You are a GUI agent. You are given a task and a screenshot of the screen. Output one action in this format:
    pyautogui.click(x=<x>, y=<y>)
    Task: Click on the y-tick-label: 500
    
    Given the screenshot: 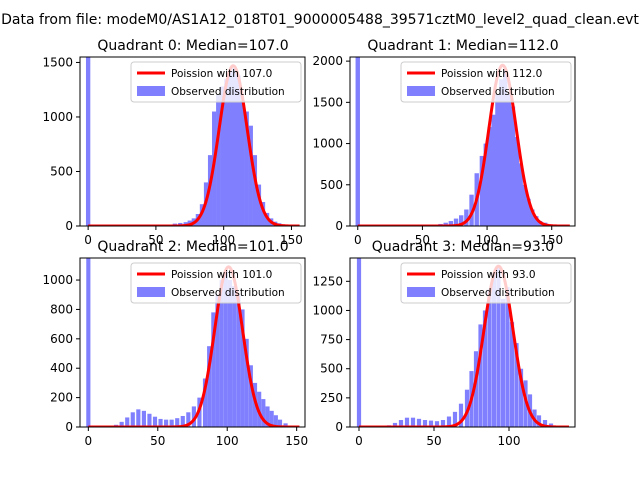 What is the action you would take?
    pyautogui.click(x=331, y=185)
    